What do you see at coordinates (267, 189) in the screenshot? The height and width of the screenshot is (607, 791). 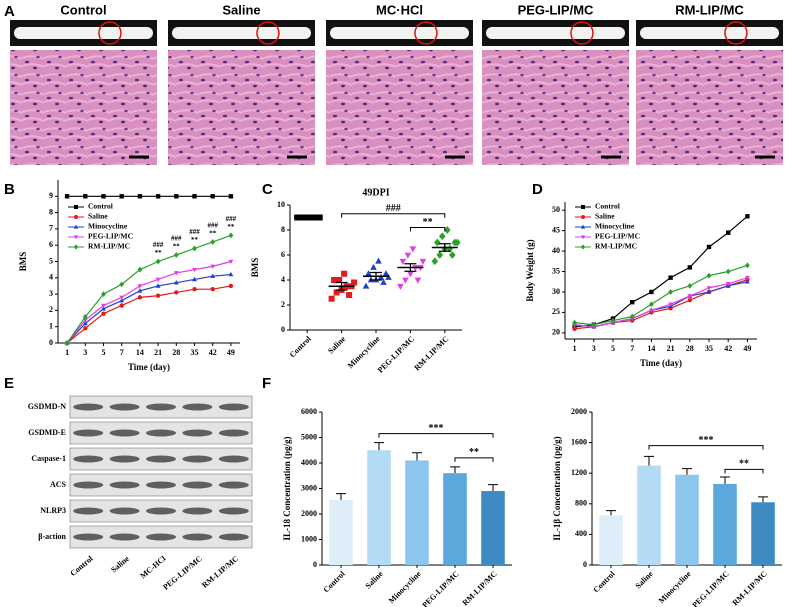 I see `panel-label: C` at bounding box center [267, 189].